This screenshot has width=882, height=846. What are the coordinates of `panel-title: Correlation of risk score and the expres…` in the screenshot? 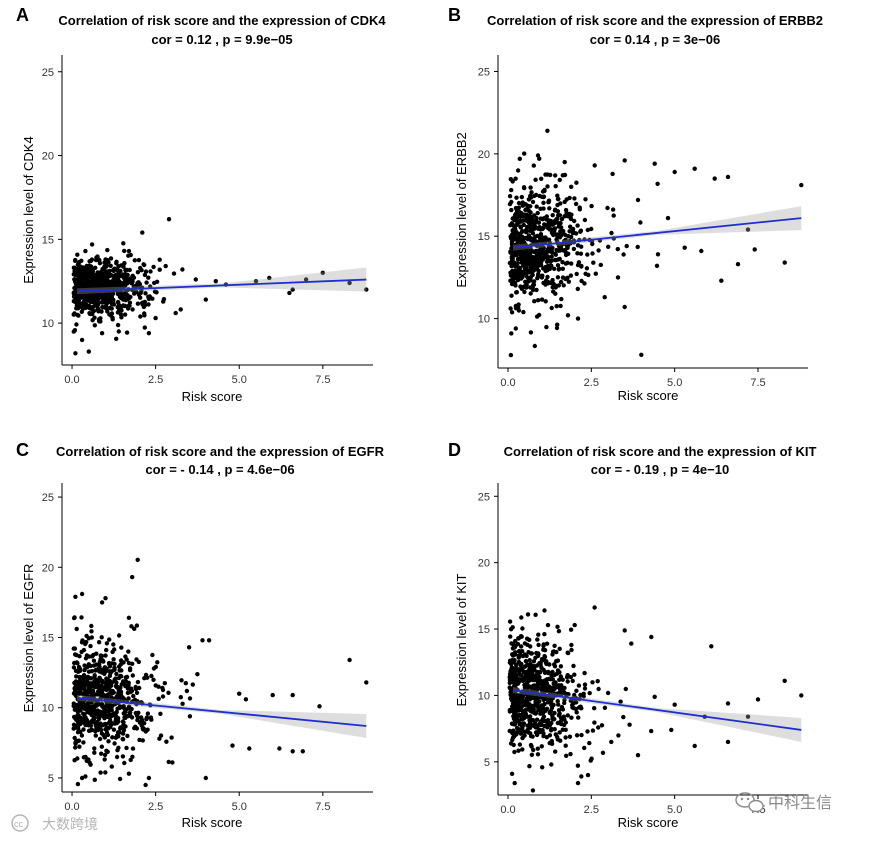 It's located at (655, 20).